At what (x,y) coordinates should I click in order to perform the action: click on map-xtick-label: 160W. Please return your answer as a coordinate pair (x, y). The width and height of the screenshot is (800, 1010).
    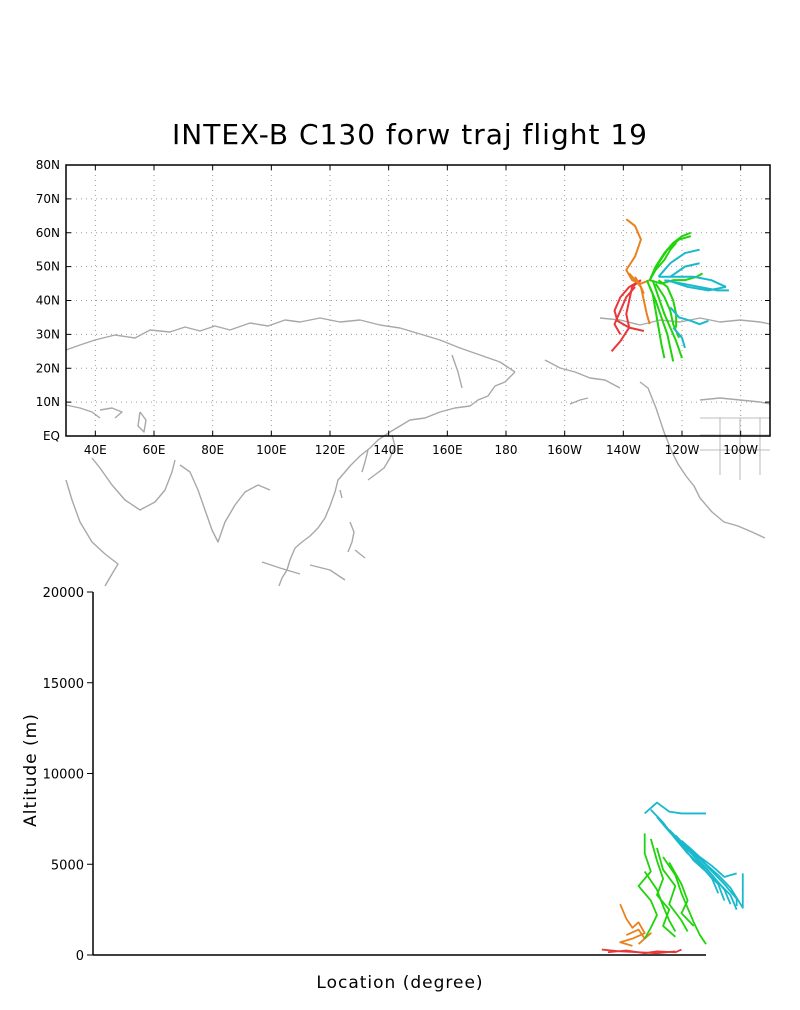
    Looking at the image, I should click on (564, 450).